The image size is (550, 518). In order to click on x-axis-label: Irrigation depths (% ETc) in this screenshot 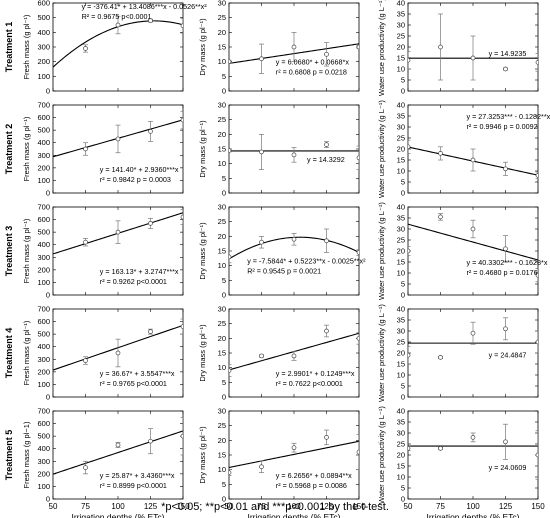, I will do `click(293, 515)`.